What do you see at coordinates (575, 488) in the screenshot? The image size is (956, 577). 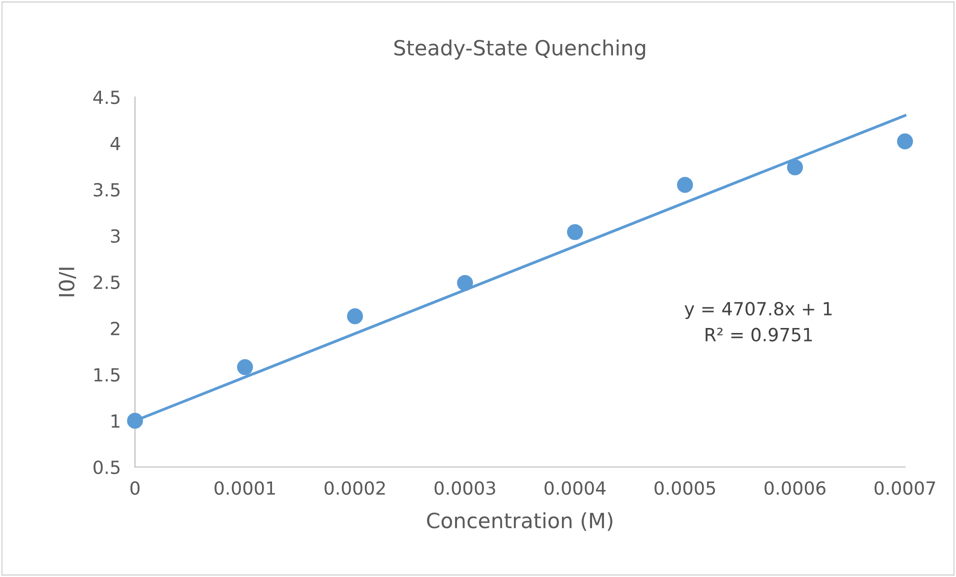 I see `x-tick-label: 0.0004` at bounding box center [575, 488].